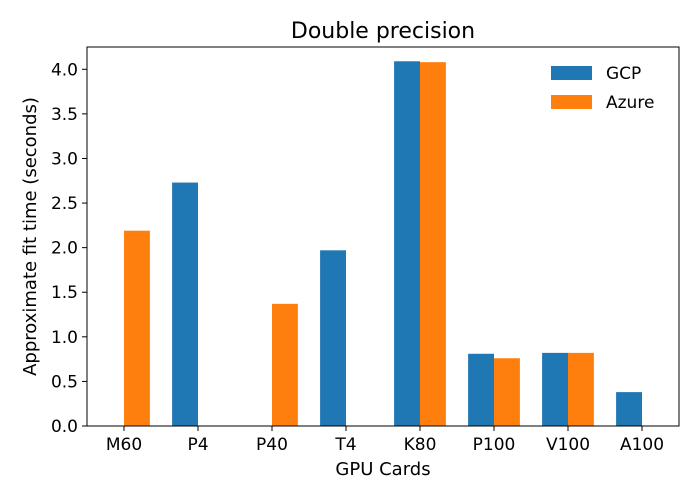  Describe the element at coordinates (64, 159) in the screenshot. I see `y-tick-label: 3.0` at that location.